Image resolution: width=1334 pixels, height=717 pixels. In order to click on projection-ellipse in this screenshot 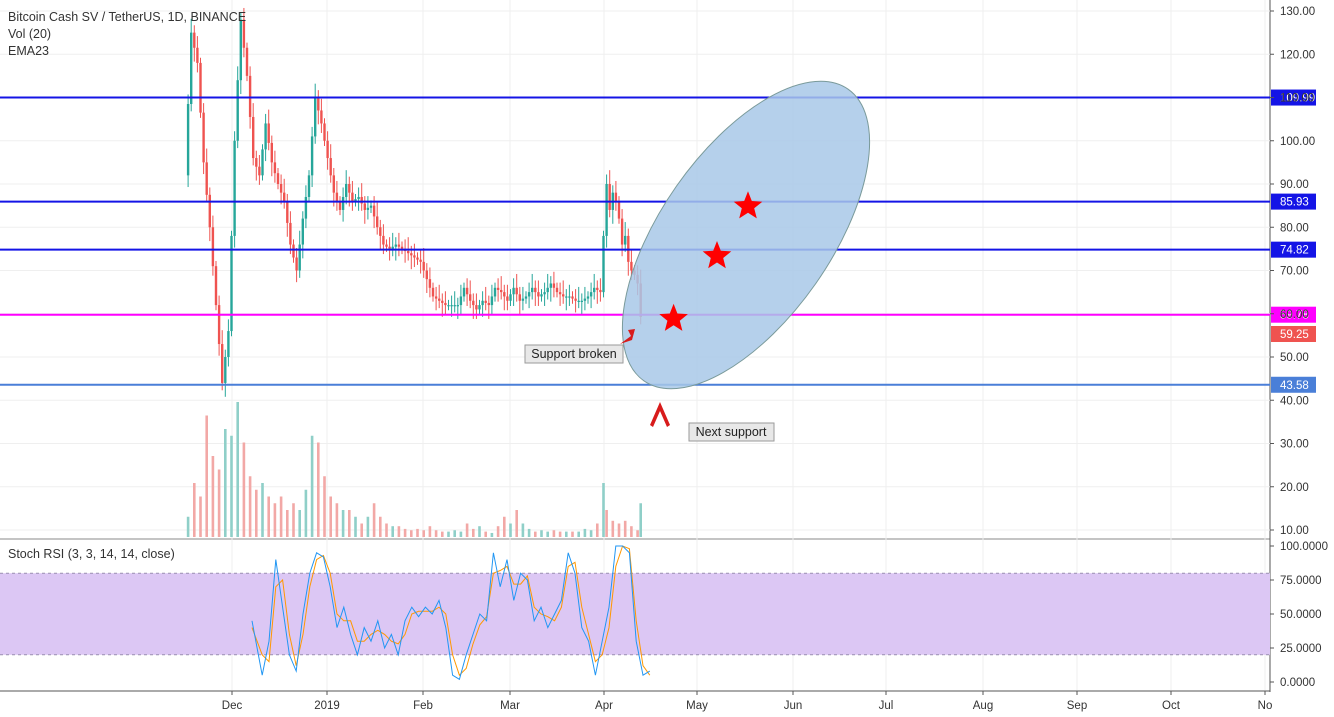, I will do `click(745, 234)`.